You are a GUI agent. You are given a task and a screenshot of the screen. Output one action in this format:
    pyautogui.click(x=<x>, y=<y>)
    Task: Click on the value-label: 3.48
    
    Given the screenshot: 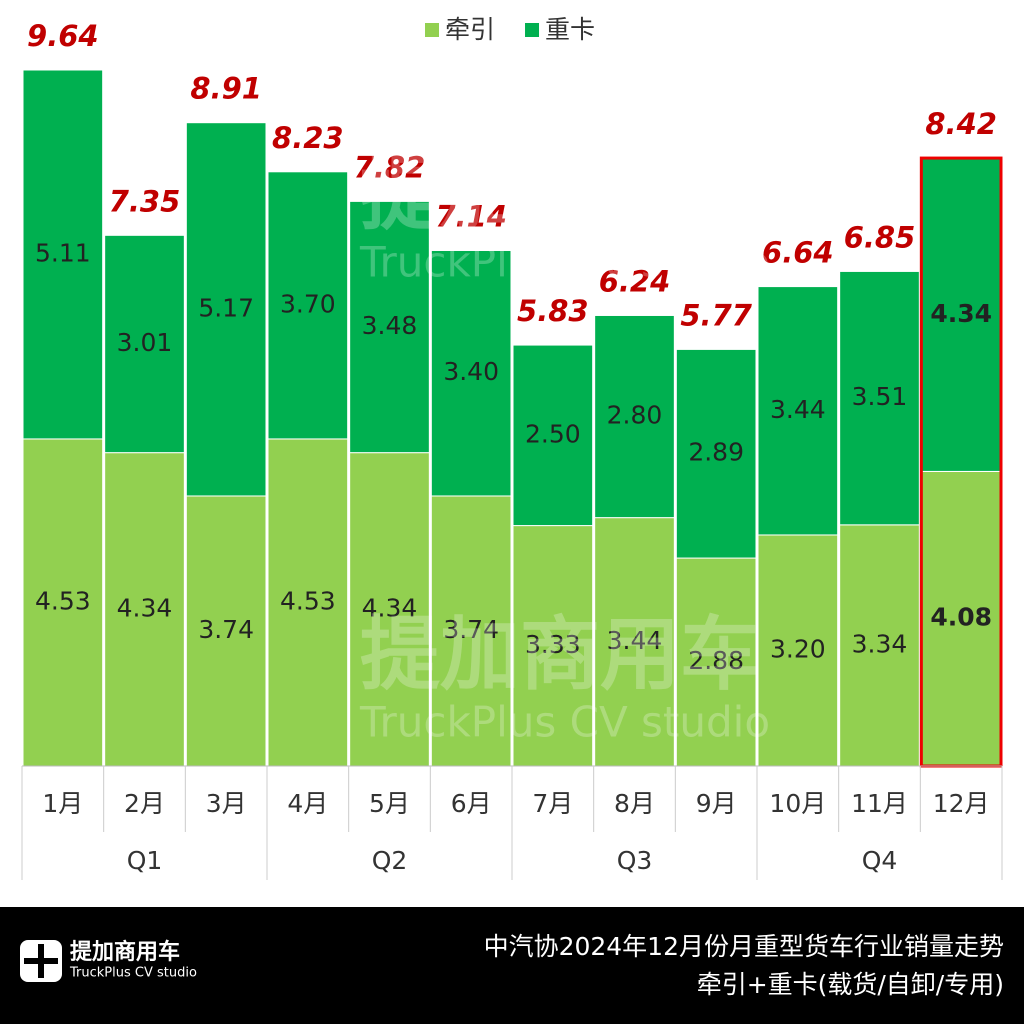 What is the action you would take?
    pyautogui.click(x=390, y=325)
    